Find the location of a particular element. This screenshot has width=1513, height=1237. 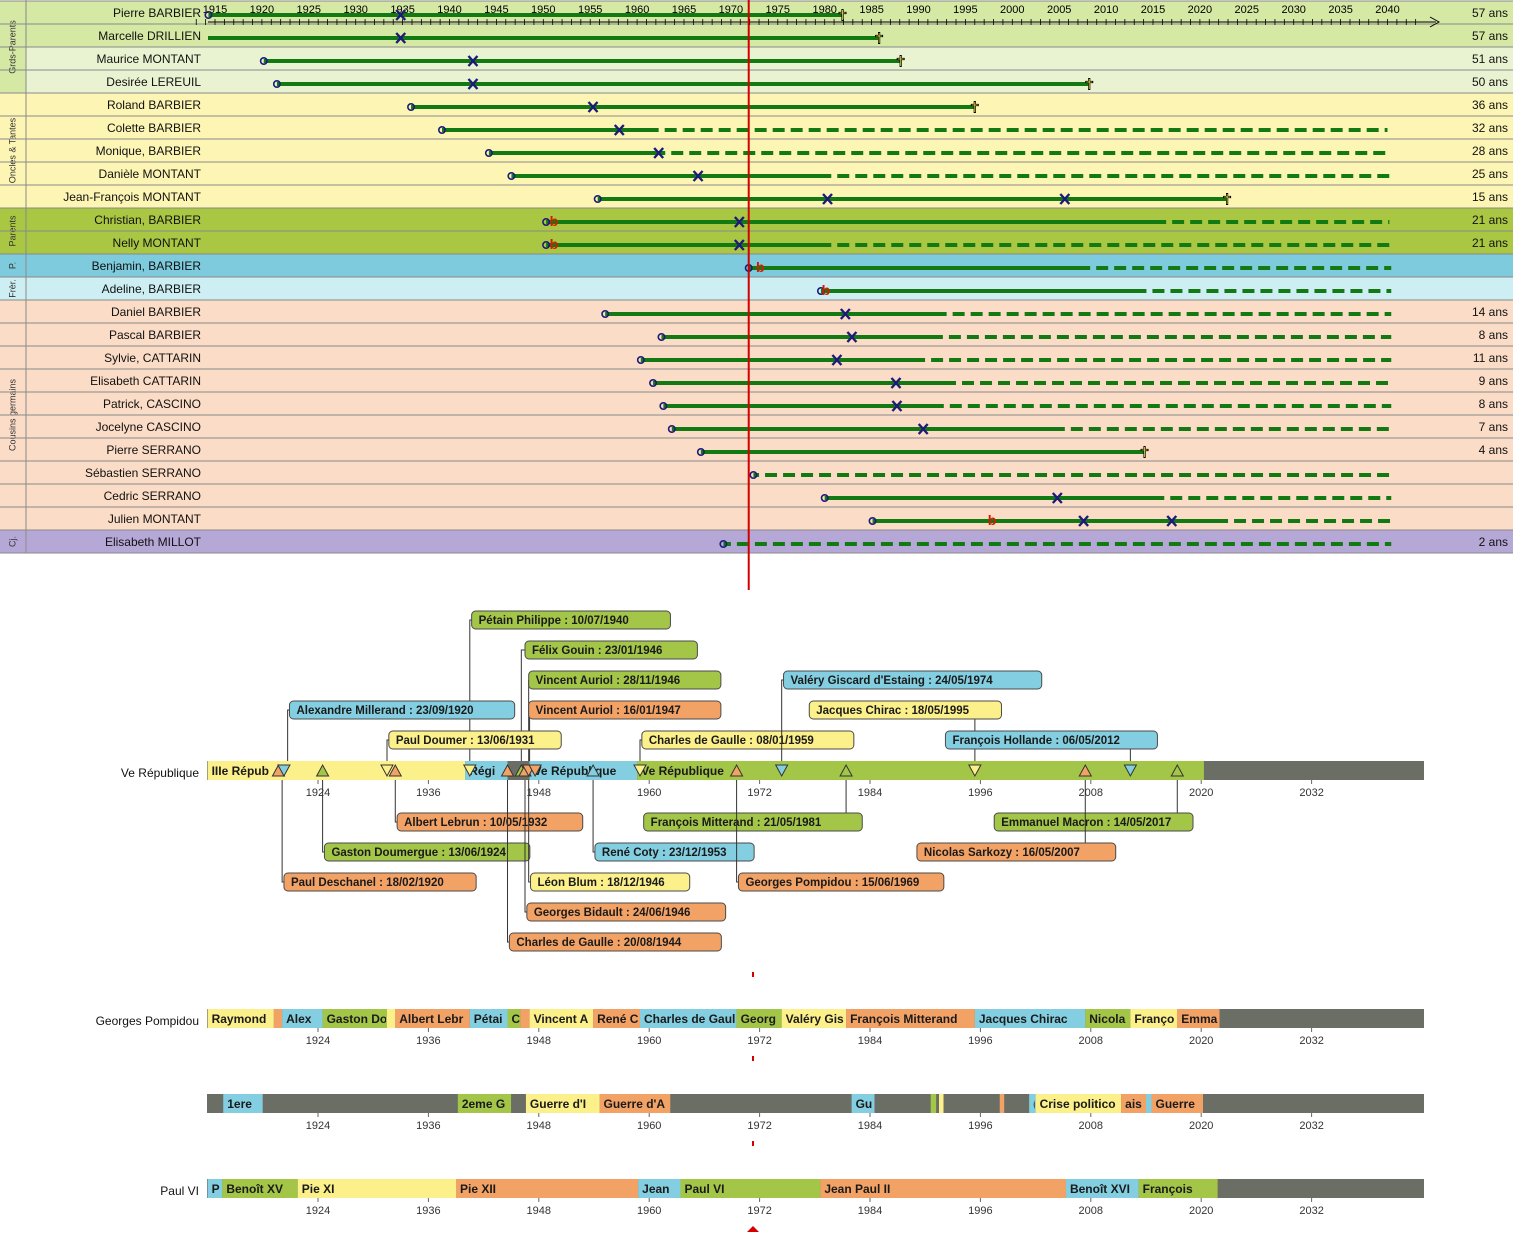

band-axis-label: 1948 is located at coordinates (539, 1126).